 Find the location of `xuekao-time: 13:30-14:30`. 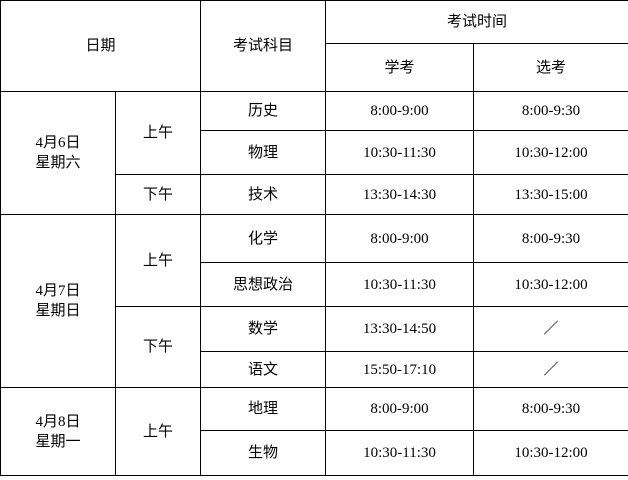

xuekao-time: 13:30-14:30 is located at coordinates (400, 194).